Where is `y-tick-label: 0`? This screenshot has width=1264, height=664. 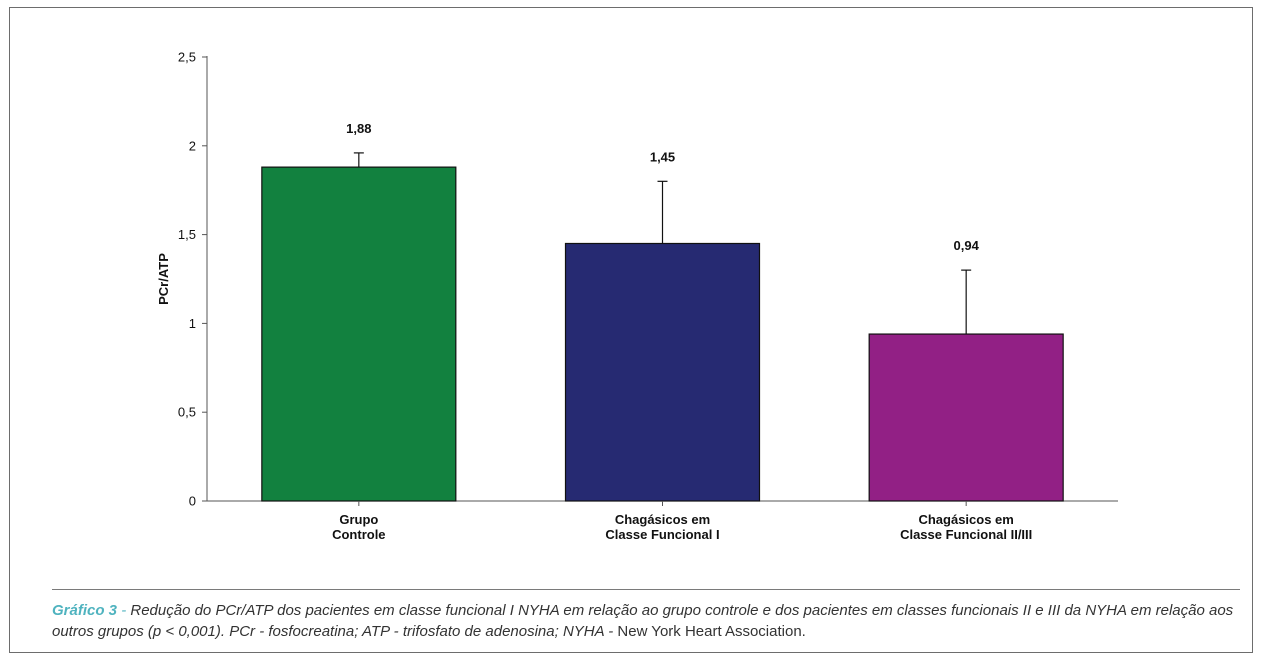 y-tick-label: 0 is located at coordinates (192, 501).